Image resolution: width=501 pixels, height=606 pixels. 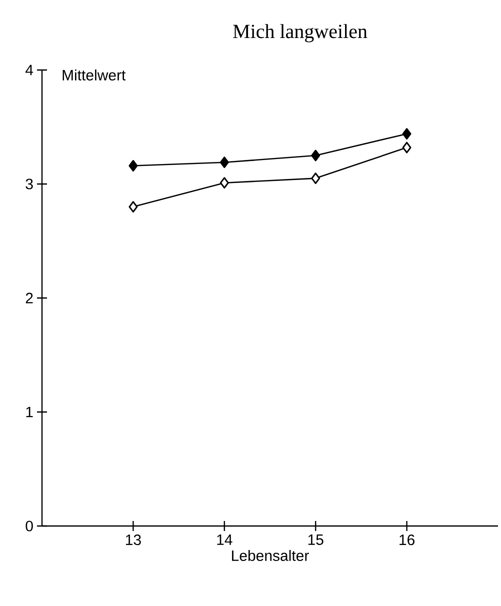 What do you see at coordinates (270, 555) in the screenshot?
I see `x-axis-title: Lebensalter` at bounding box center [270, 555].